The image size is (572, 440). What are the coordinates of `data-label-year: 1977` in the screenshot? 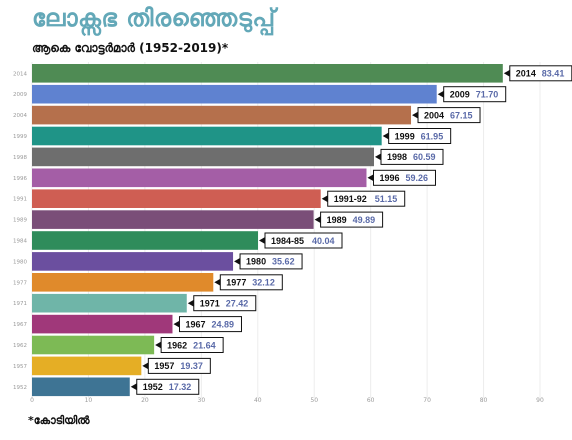 It's located at (236, 283).